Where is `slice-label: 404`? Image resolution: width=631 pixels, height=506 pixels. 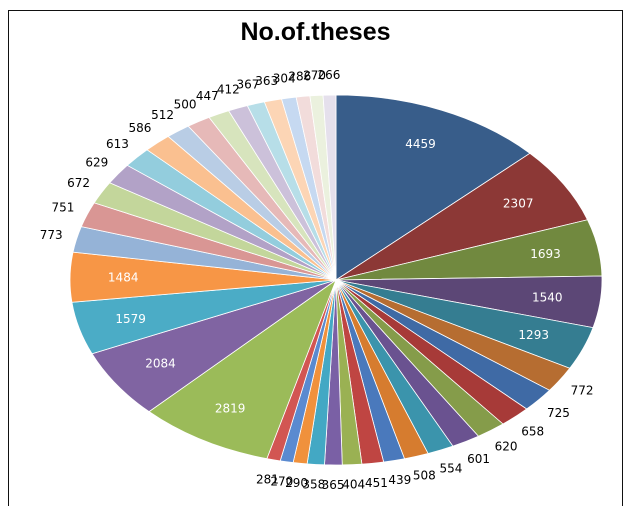
slice-label: 404 is located at coordinates (353, 485).